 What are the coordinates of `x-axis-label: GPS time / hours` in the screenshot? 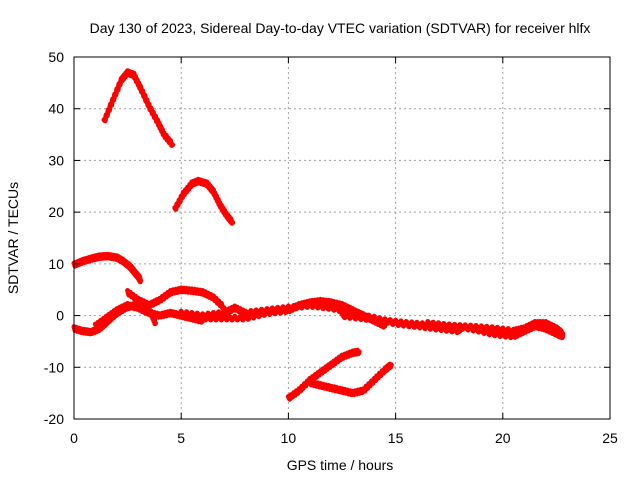 It's located at (340, 465).